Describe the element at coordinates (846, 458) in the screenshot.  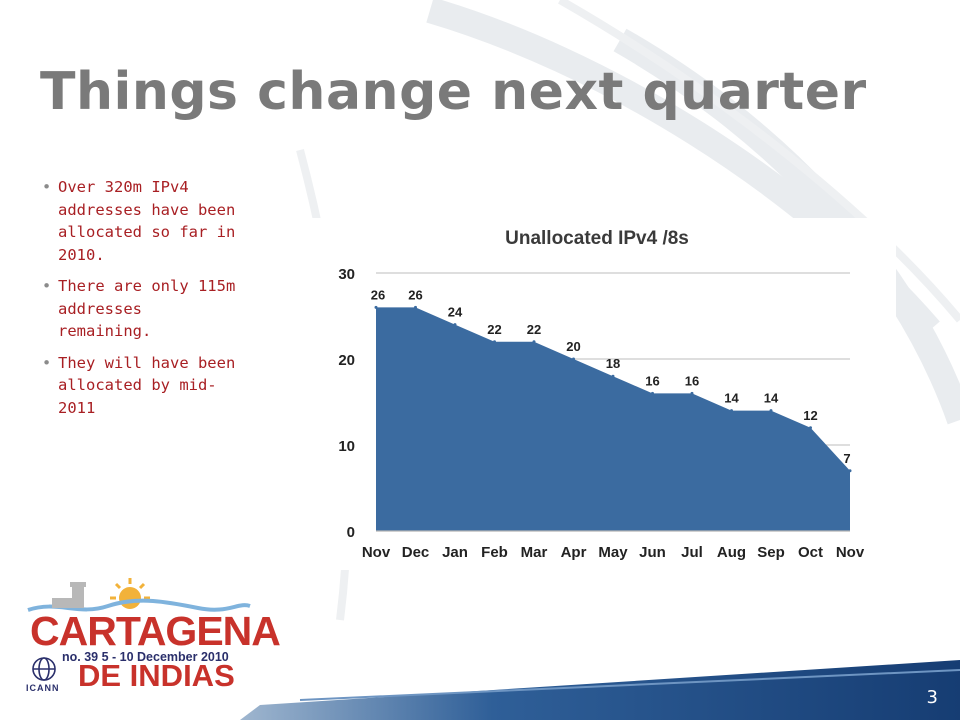
I see `data-label: 7` at that location.